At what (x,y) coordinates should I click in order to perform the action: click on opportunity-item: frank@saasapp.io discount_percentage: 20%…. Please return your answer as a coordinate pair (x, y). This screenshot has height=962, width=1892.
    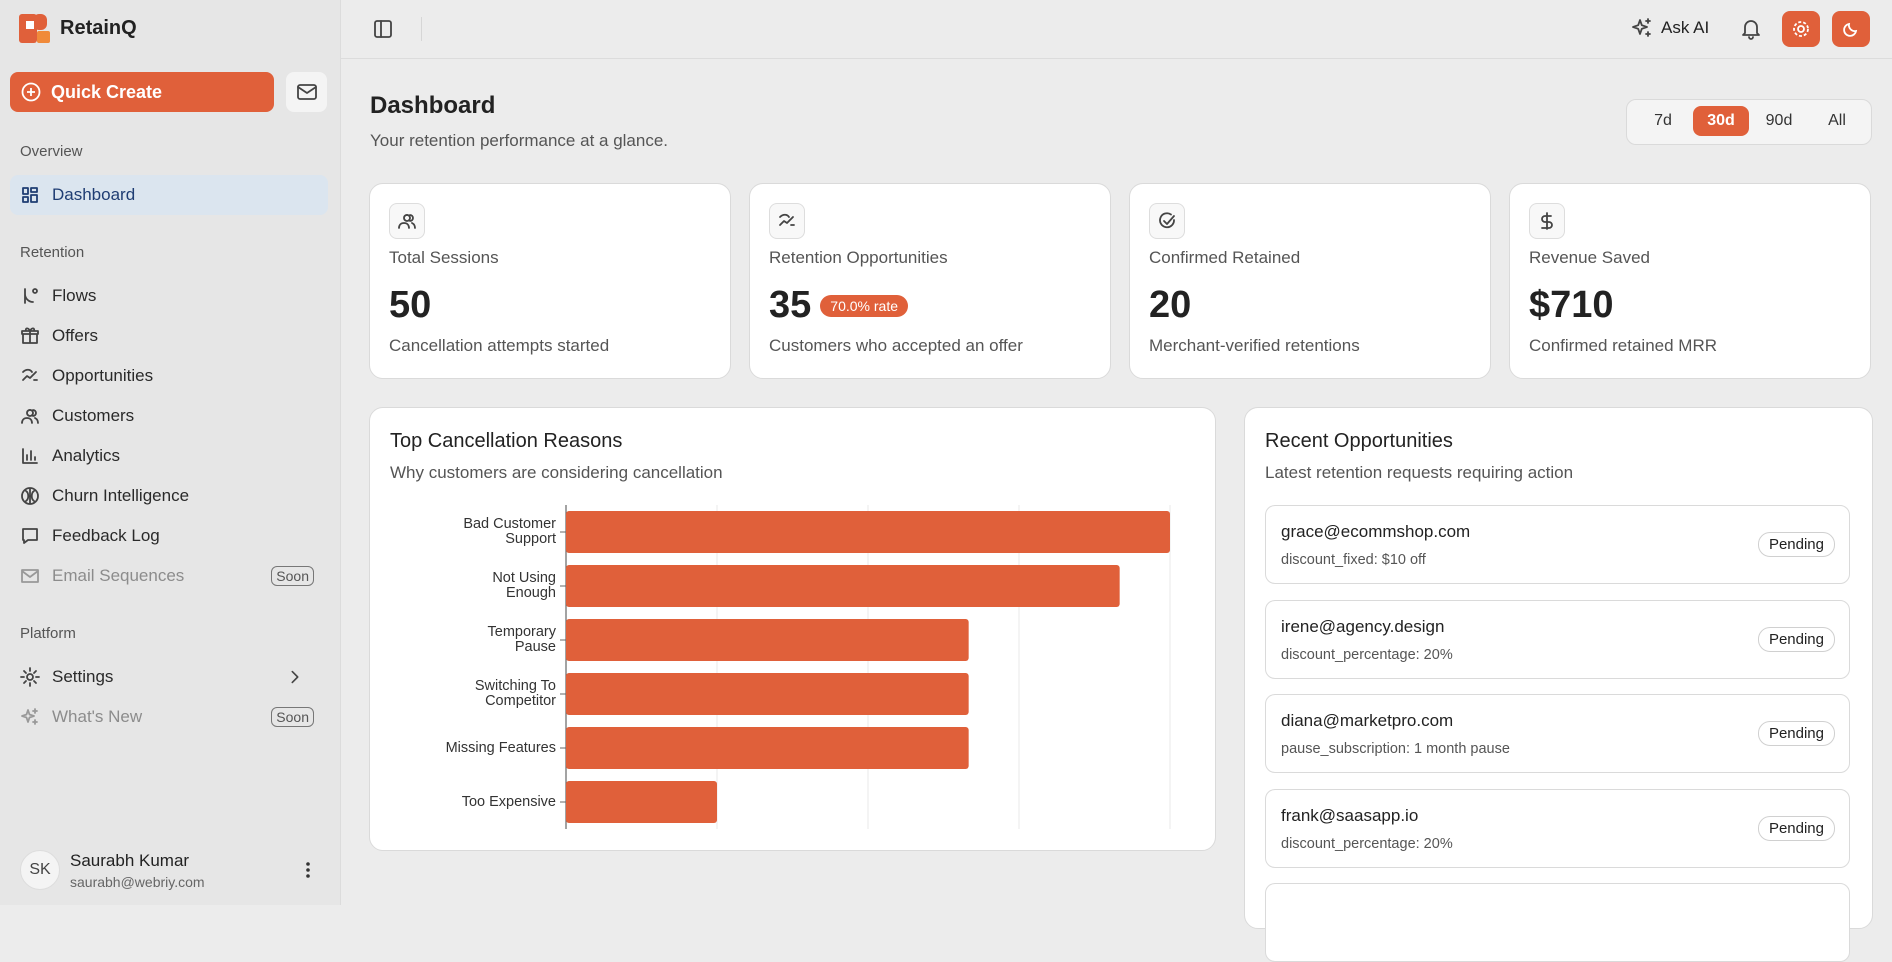
    Looking at the image, I should click on (1557, 828).